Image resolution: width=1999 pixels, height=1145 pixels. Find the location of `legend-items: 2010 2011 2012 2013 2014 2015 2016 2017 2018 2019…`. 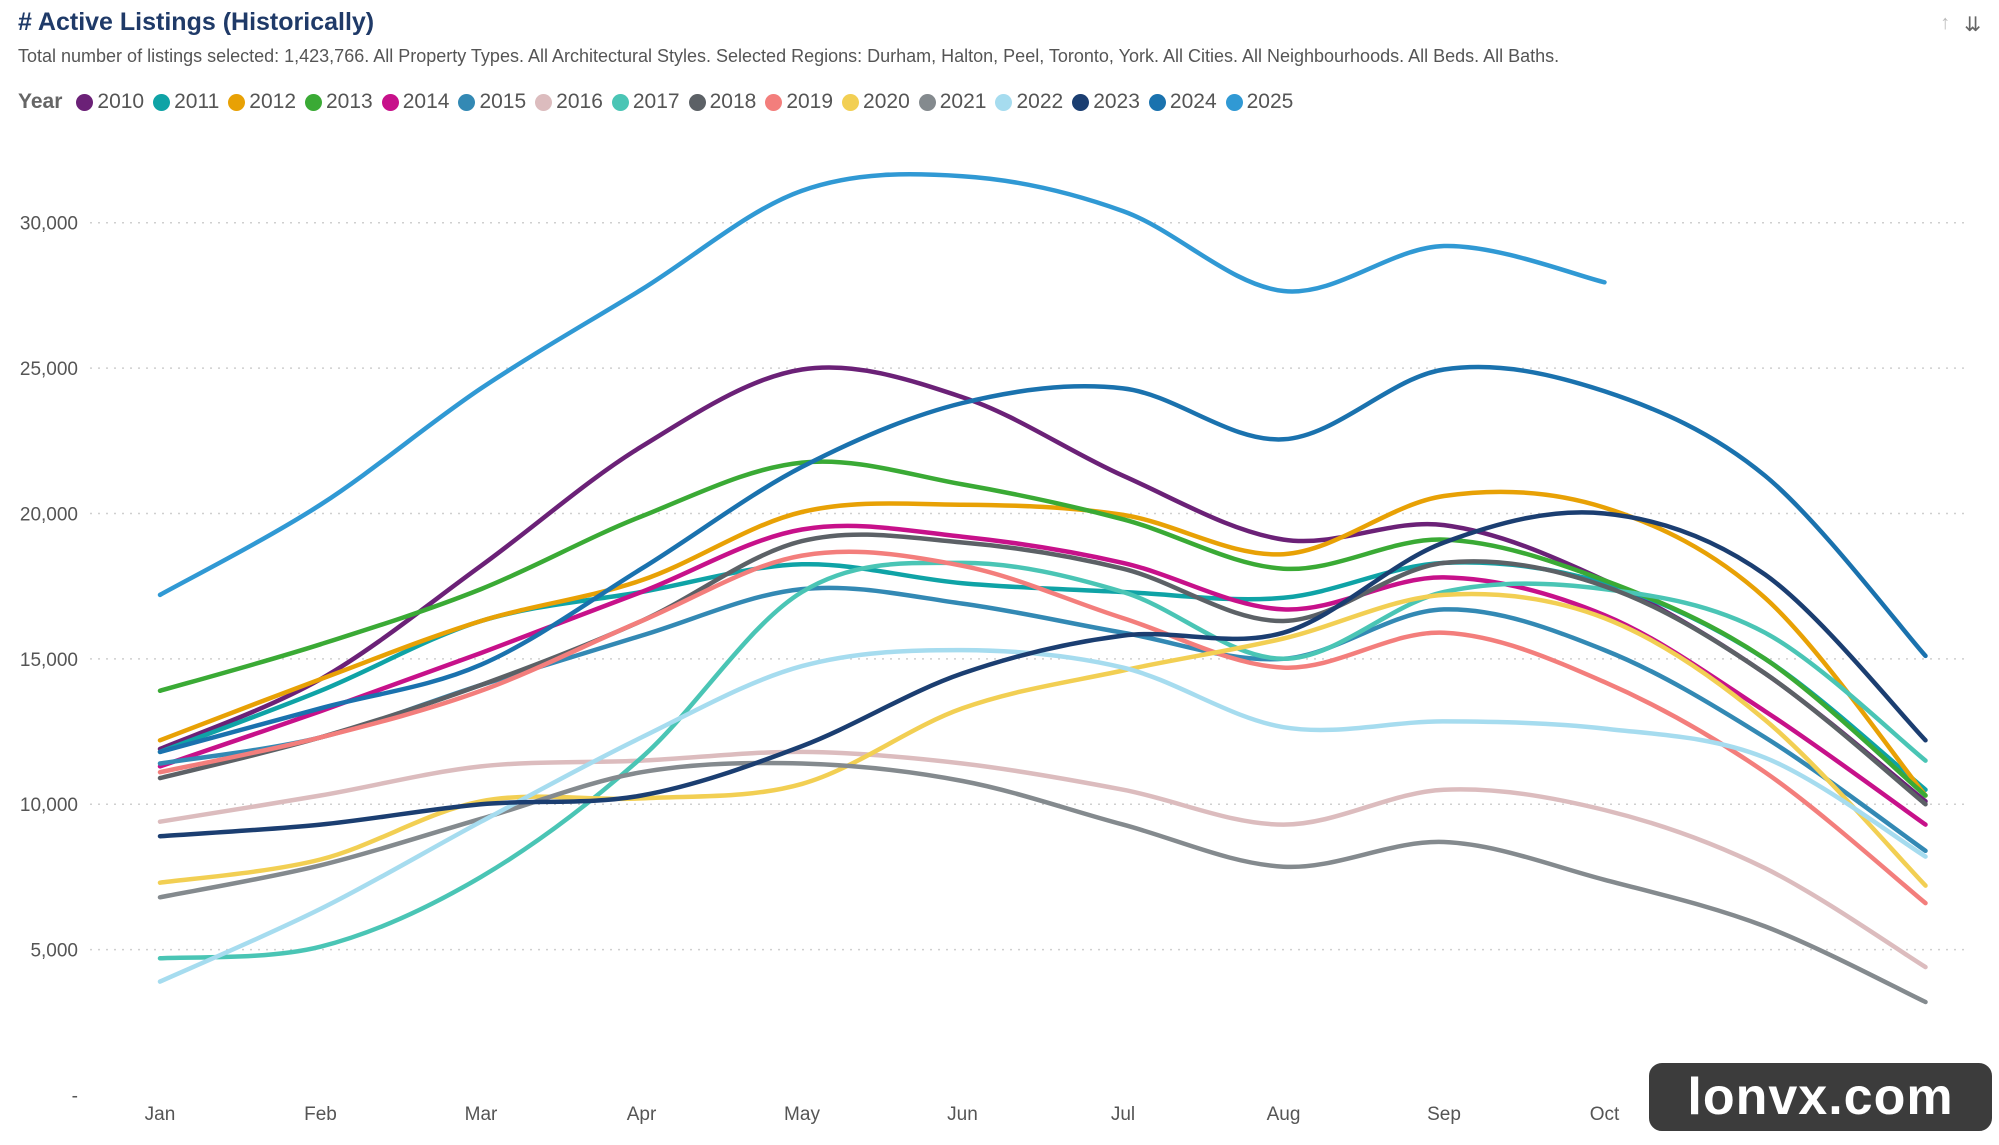

legend-items: 2010 2011 2012 2013 2014 2015 2016 2017 2018 2019… is located at coordinates (689, 102).